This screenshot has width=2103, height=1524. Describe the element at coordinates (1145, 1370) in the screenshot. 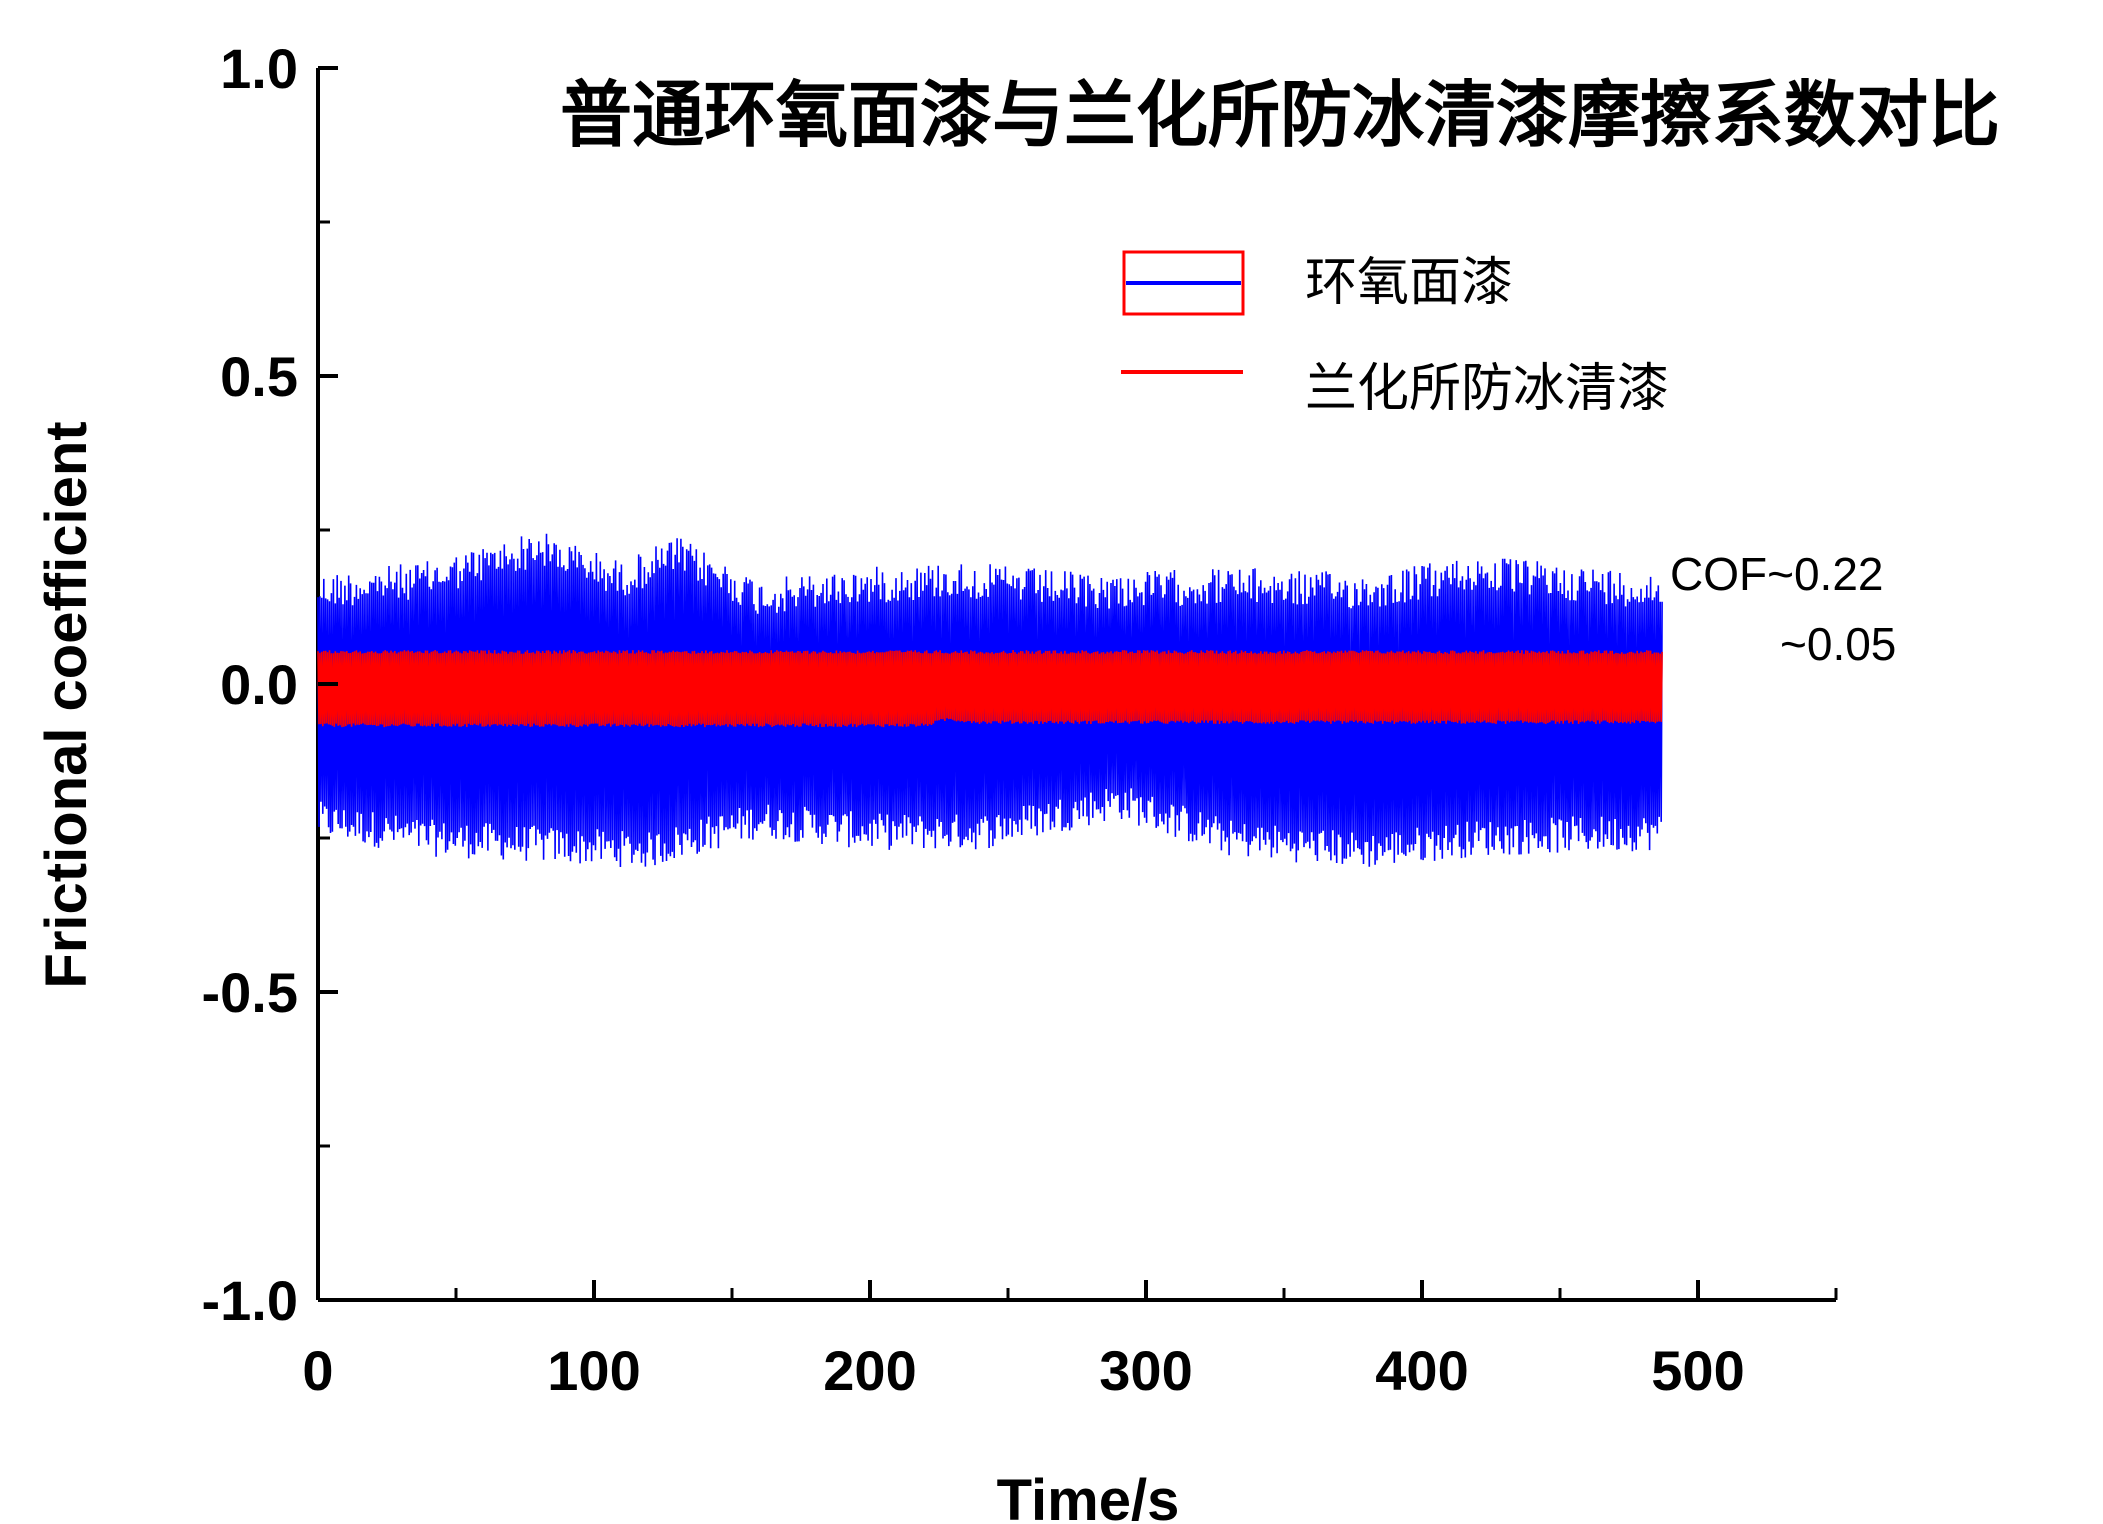

I see `x-tick-label-3: 300` at that location.